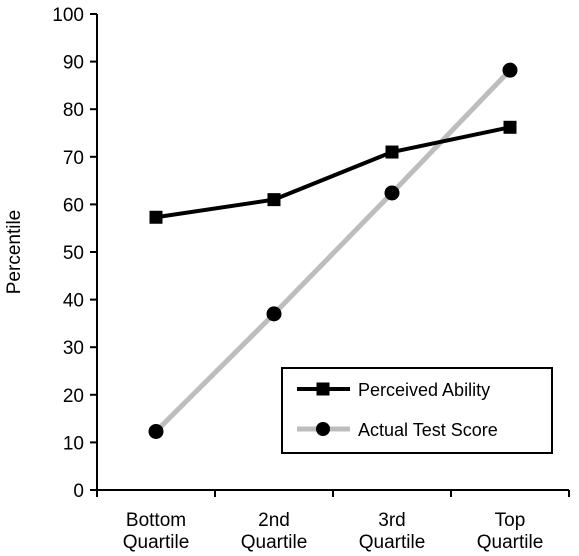  What do you see at coordinates (156, 531) in the screenshot?
I see `x-tick-label: Bottom Quartile` at bounding box center [156, 531].